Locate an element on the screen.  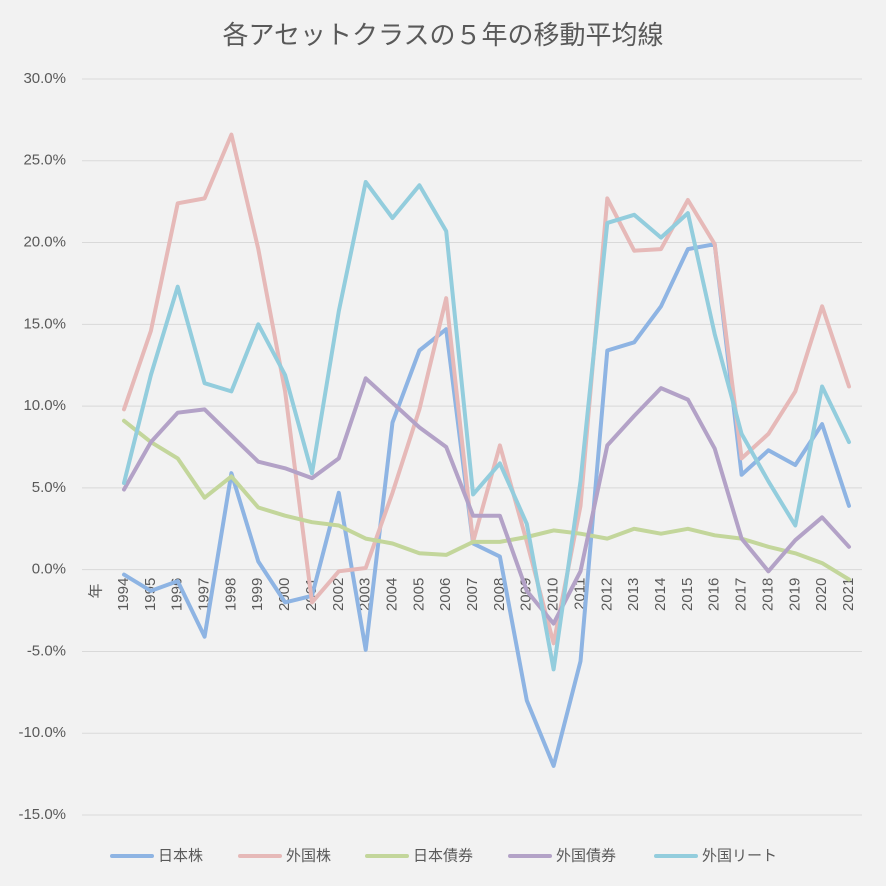
x-tick-label: 2021 is located at coordinates (848, 594).